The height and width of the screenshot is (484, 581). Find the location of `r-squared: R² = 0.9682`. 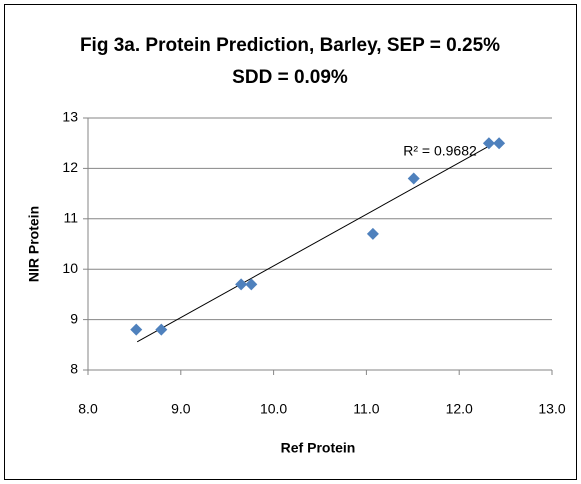

r-squared: R² = 0.9682 is located at coordinates (440, 151).